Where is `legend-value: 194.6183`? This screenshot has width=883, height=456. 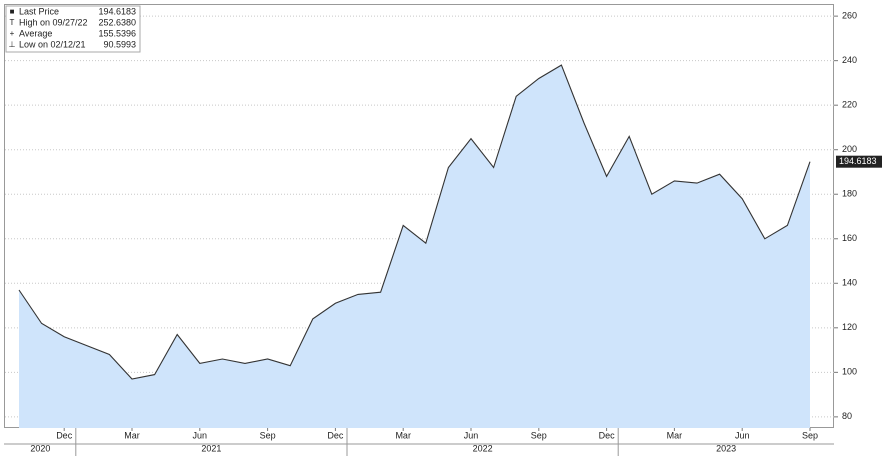
legend-value: 194.6183 is located at coordinates (117, 11).